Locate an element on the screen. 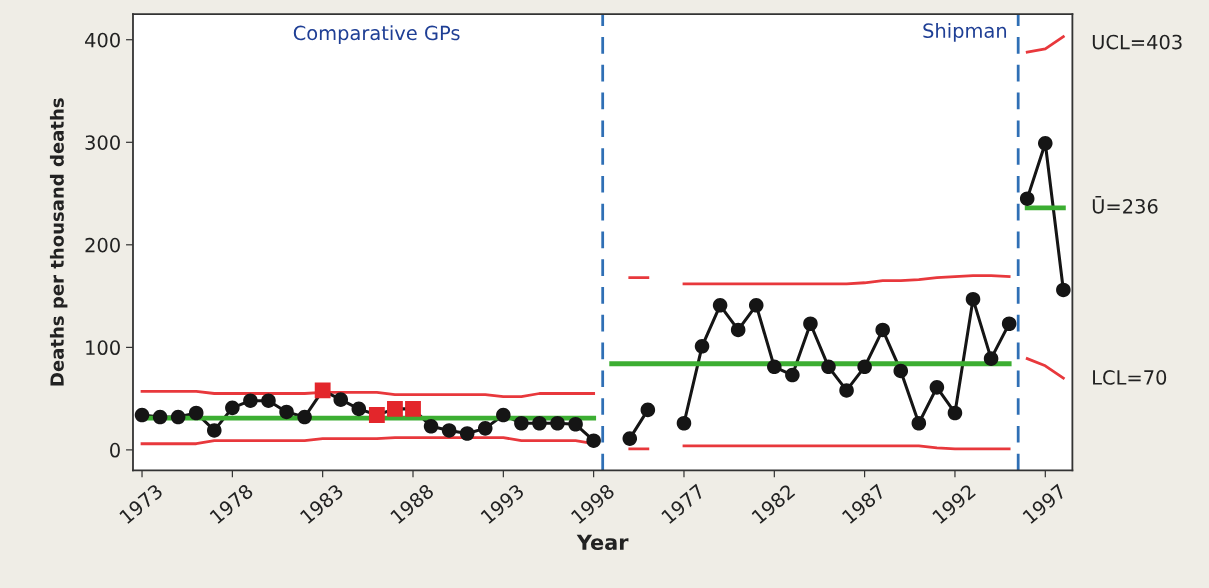 This screenshot has width=1209, height=588. text: UCL=403 is located at coordinates (1137, 42).